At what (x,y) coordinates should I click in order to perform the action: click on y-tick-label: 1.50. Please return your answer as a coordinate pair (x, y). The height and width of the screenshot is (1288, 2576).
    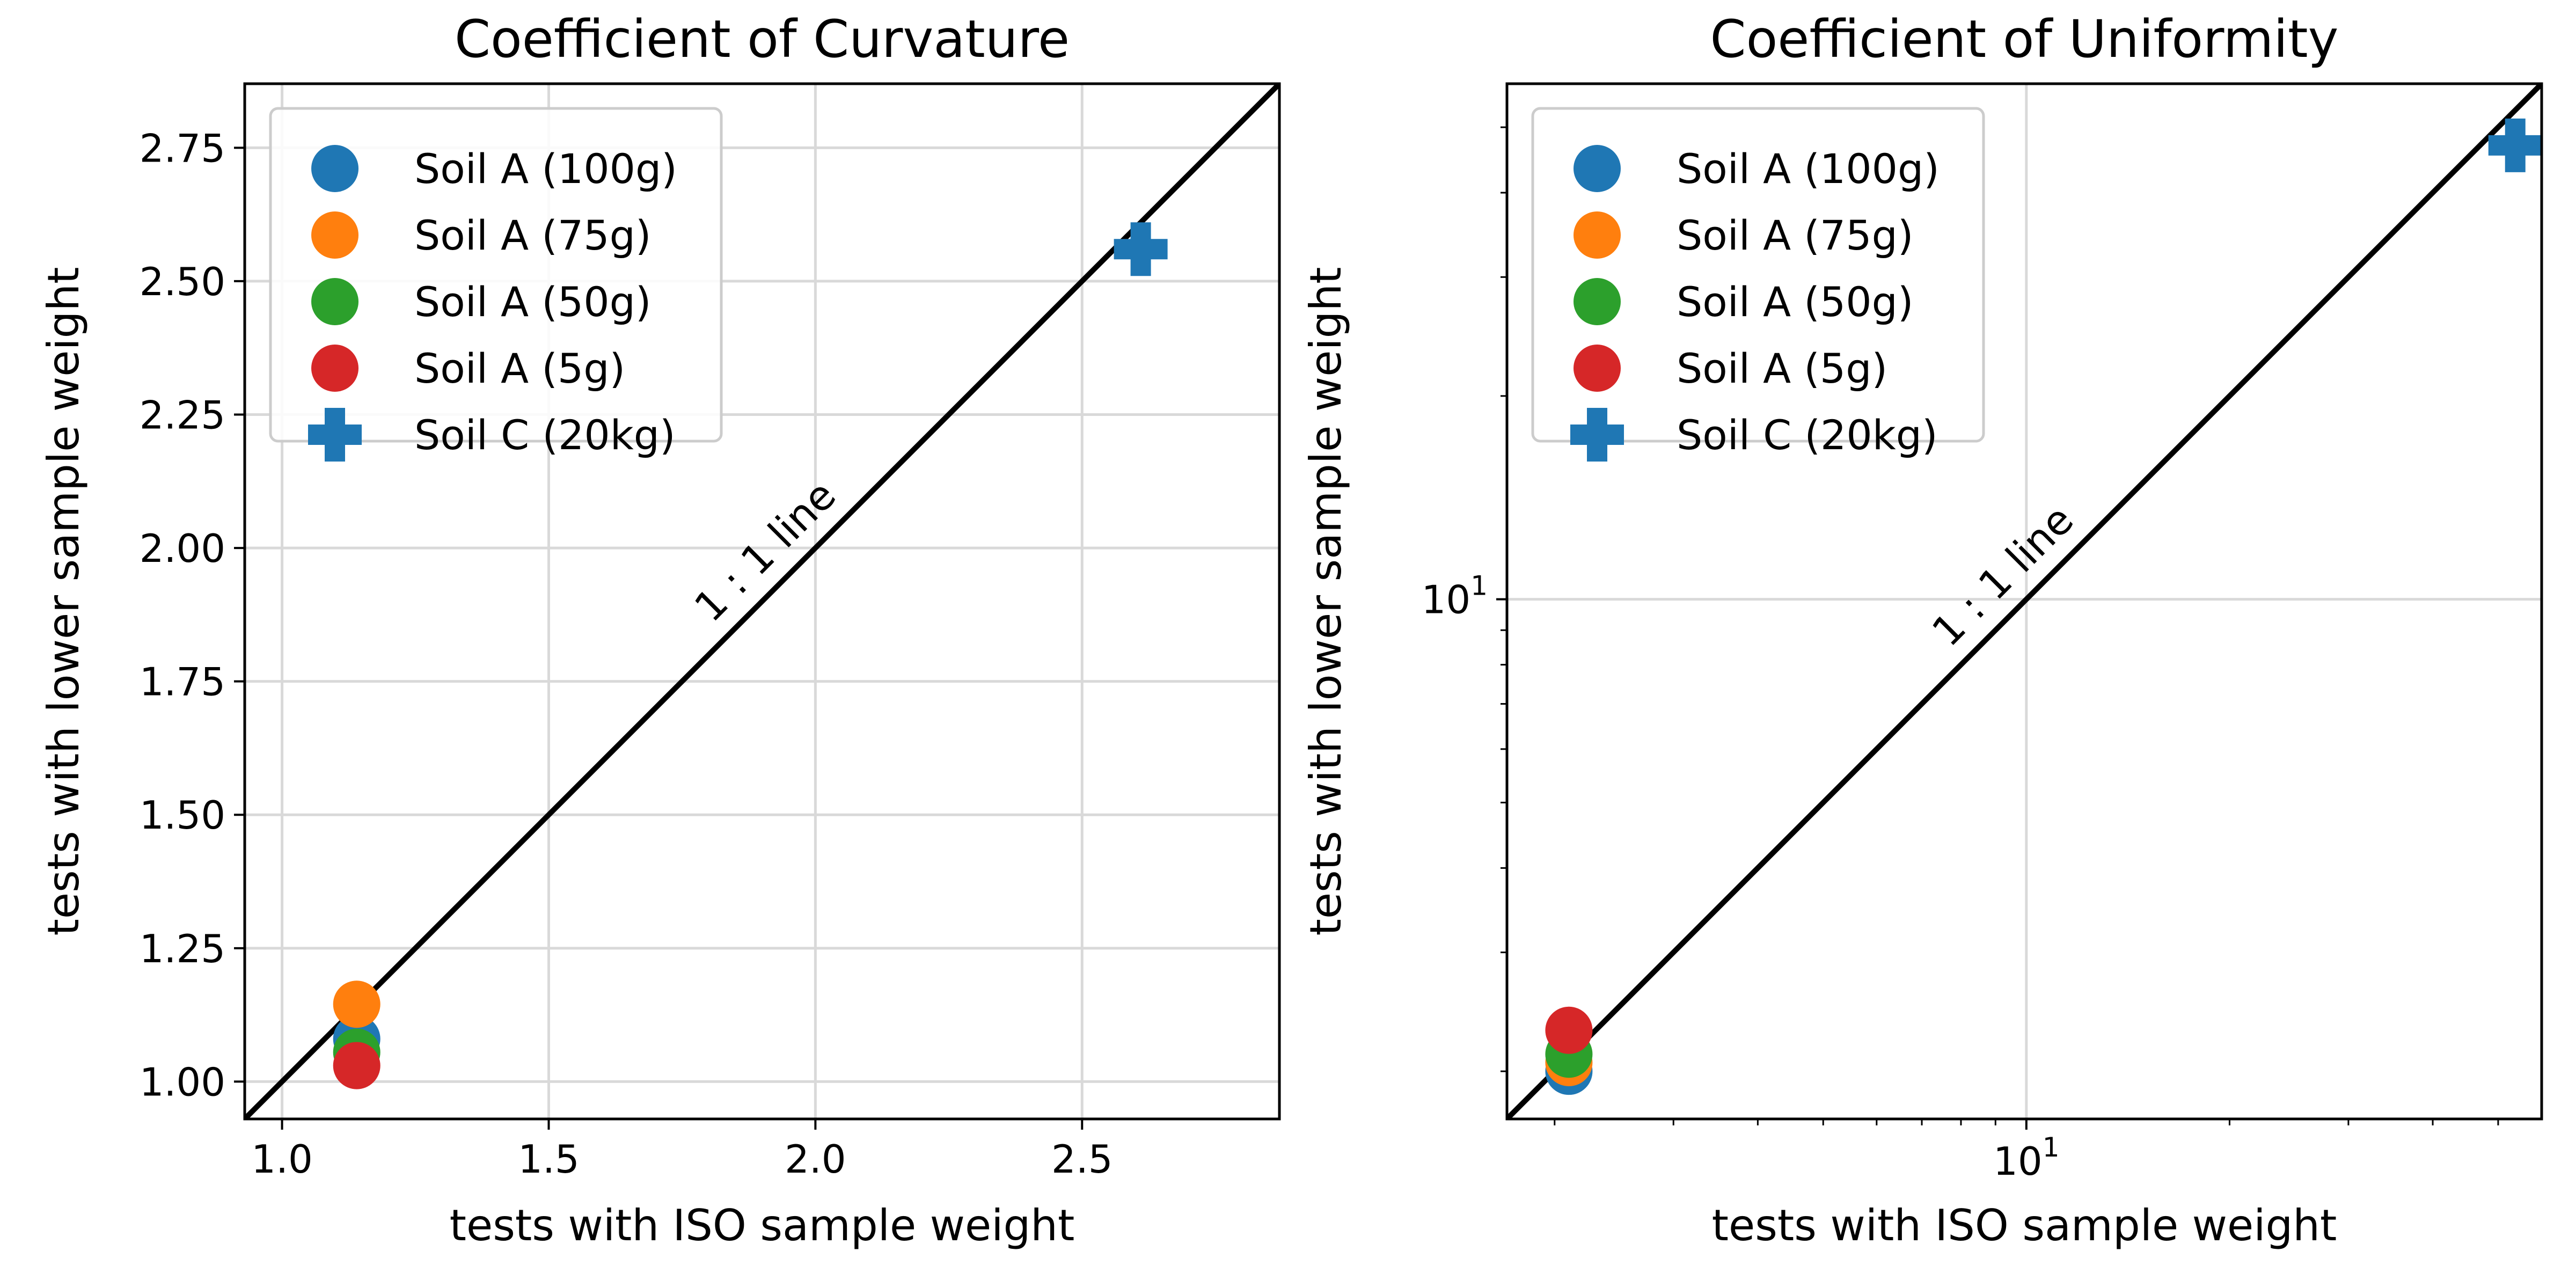
    Looking at the image, I should click on (182, 815).